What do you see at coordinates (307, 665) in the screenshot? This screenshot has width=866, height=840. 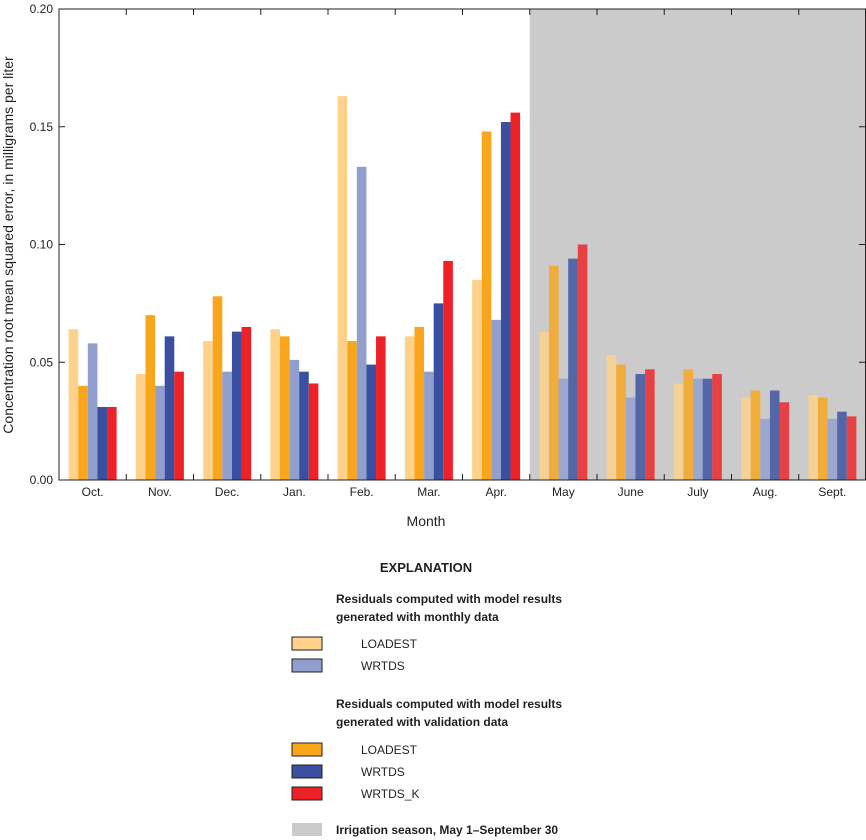 I see `legend-swatch-wrtds-monthly` at bounding box center [307, 665].